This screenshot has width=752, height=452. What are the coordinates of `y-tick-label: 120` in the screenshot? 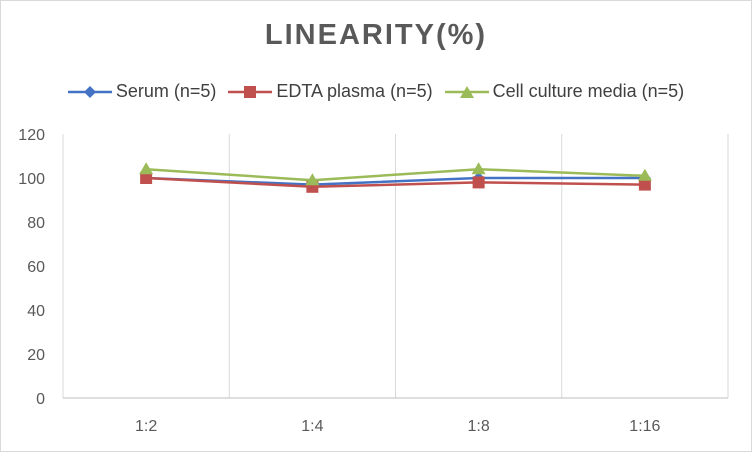 It's located at (31, 135).